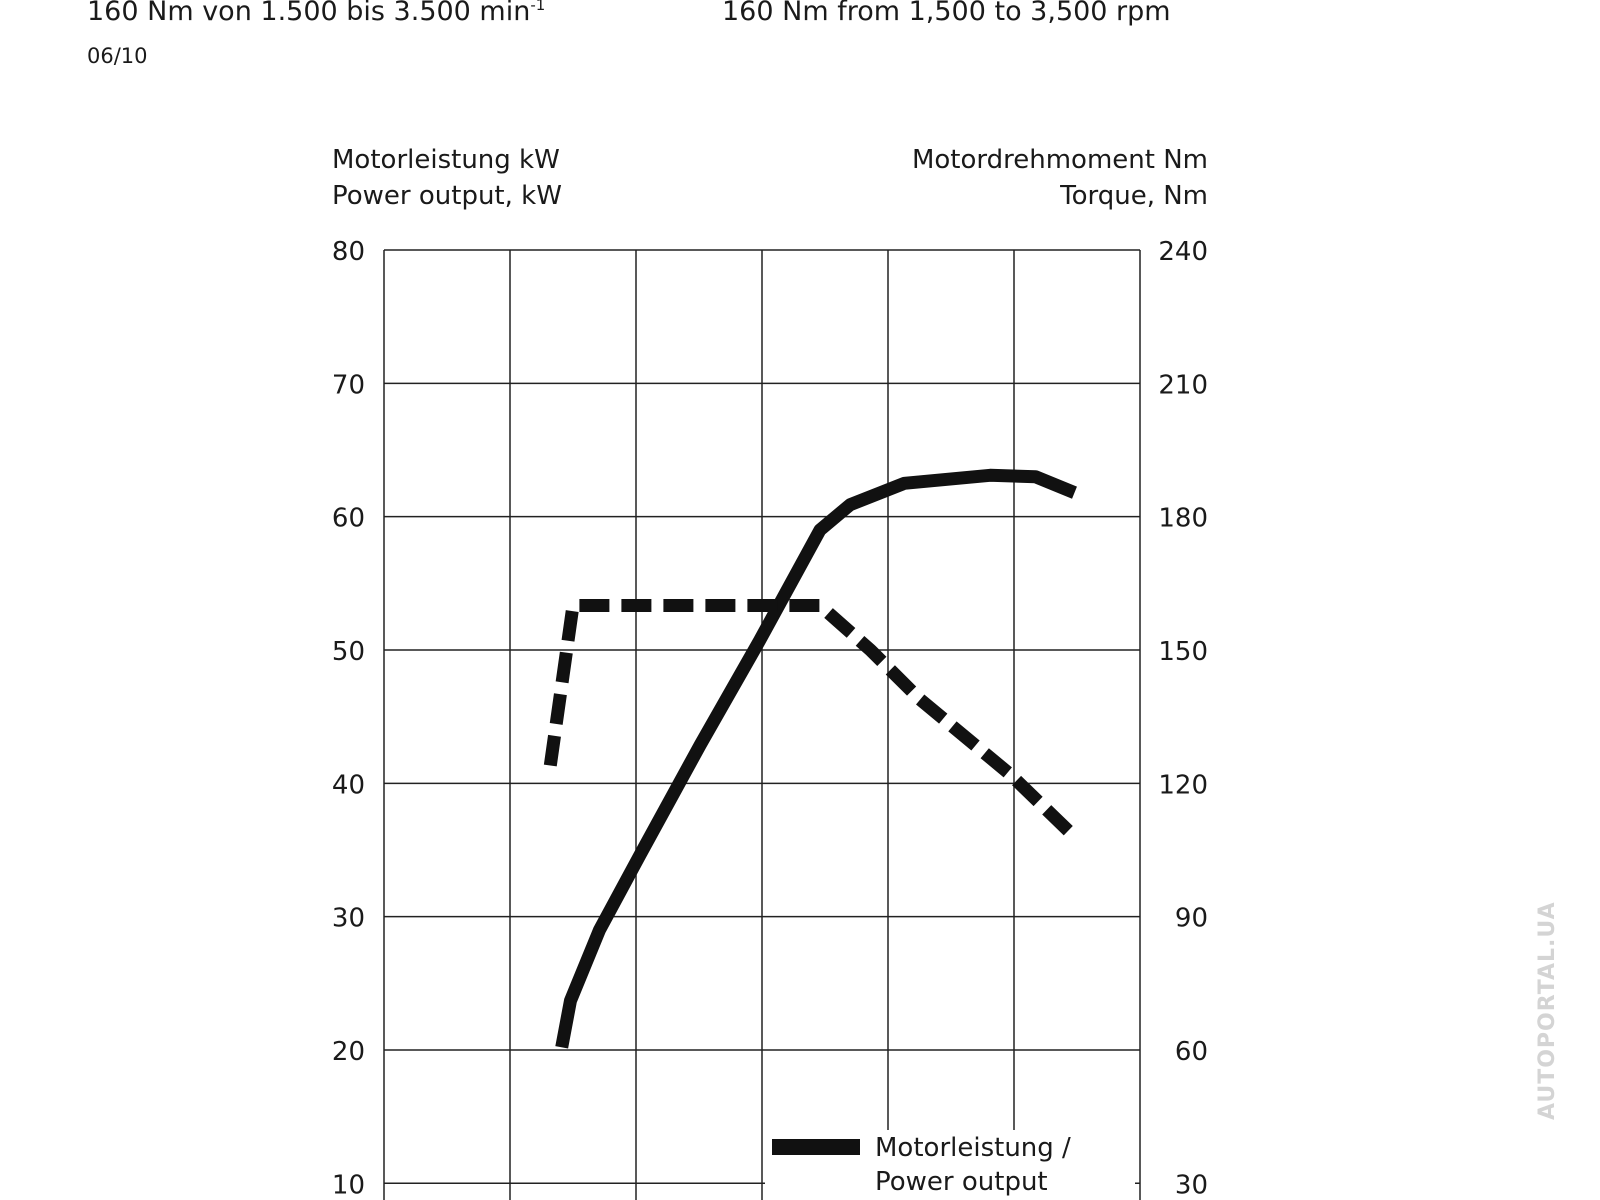 The width and height of the screenshot is (1600, 1200). What do you see at coordinates (1059, 178) in the screenshot?
I see `right-axis-title: Motordrehmoment Nm Torque, Nm` at bounding box center [1059, 178].